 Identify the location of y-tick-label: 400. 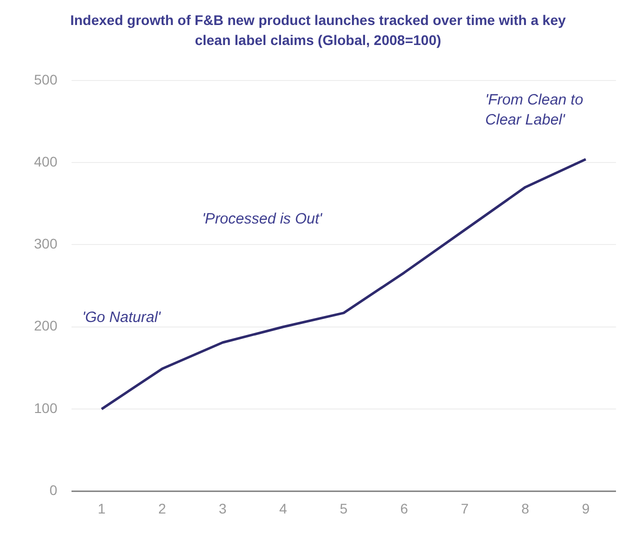
(46, 161).